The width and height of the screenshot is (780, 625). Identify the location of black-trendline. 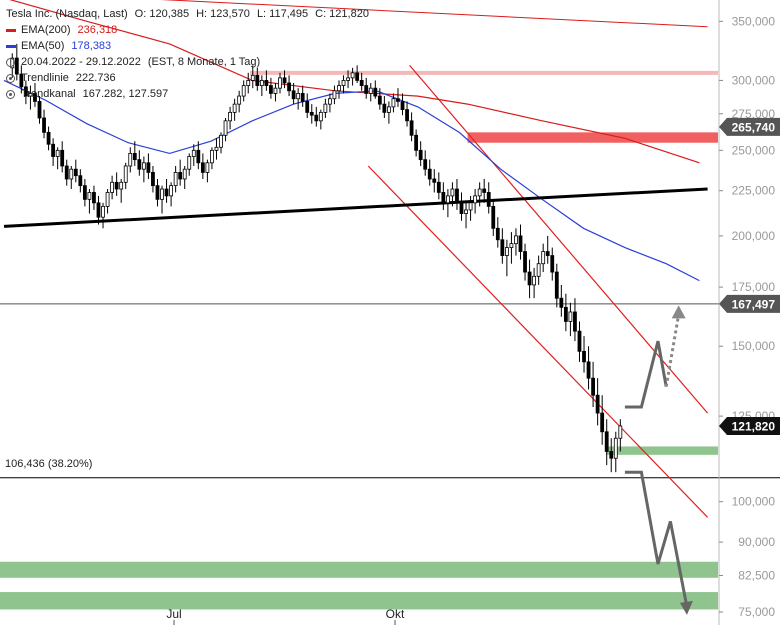
(355, 207).